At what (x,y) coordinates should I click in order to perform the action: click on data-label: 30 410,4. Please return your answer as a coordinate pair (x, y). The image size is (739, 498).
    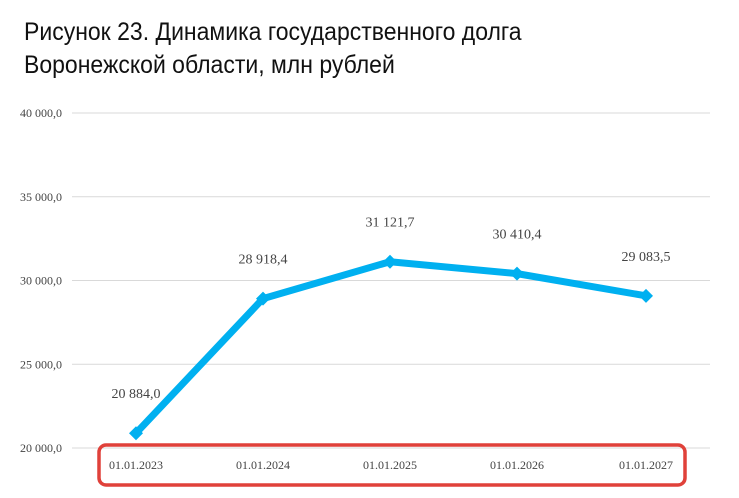
    Looking at the image, I should click on (517, 235).